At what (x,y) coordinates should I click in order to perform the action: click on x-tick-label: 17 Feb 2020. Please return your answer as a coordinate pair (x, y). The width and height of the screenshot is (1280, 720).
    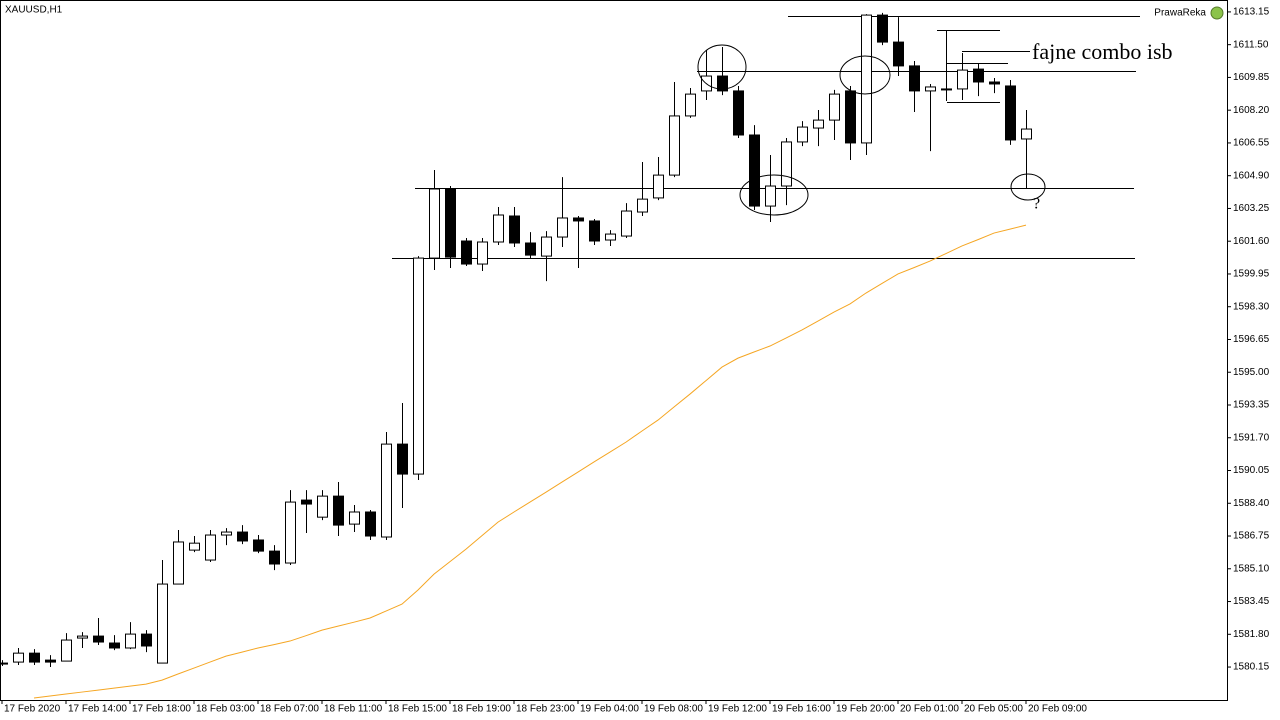
    Looking at the image, I should click on (32, 709).